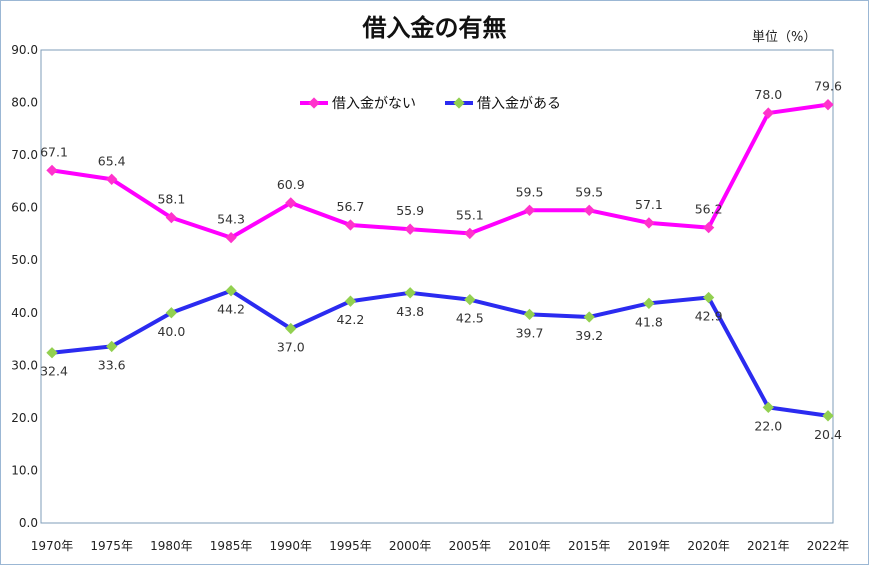  I want to click on data-label: 57.1, so click(649, 204).